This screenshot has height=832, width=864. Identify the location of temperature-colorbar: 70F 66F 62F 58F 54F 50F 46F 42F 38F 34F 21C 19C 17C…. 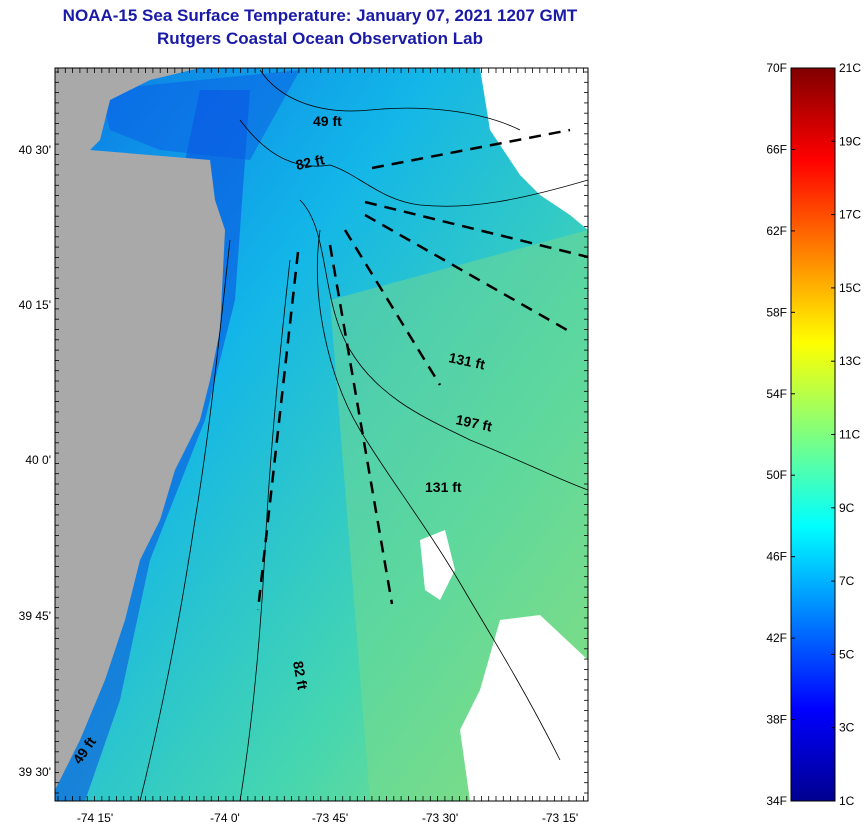
(813, 434).